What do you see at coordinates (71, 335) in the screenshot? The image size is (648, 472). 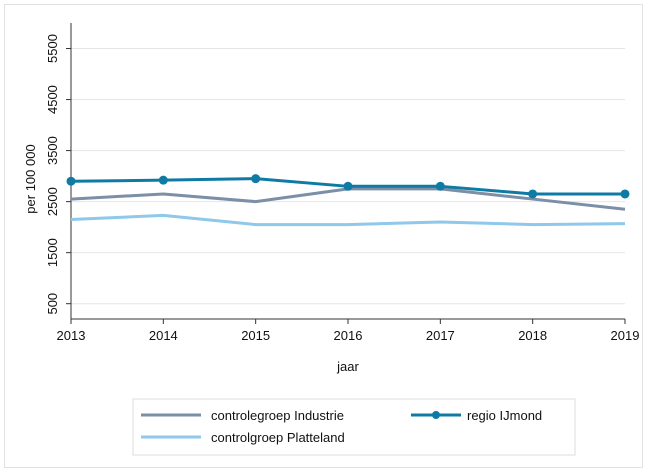 I see `x-tick-label-2013: 2013` at bounding box center [71, 335].